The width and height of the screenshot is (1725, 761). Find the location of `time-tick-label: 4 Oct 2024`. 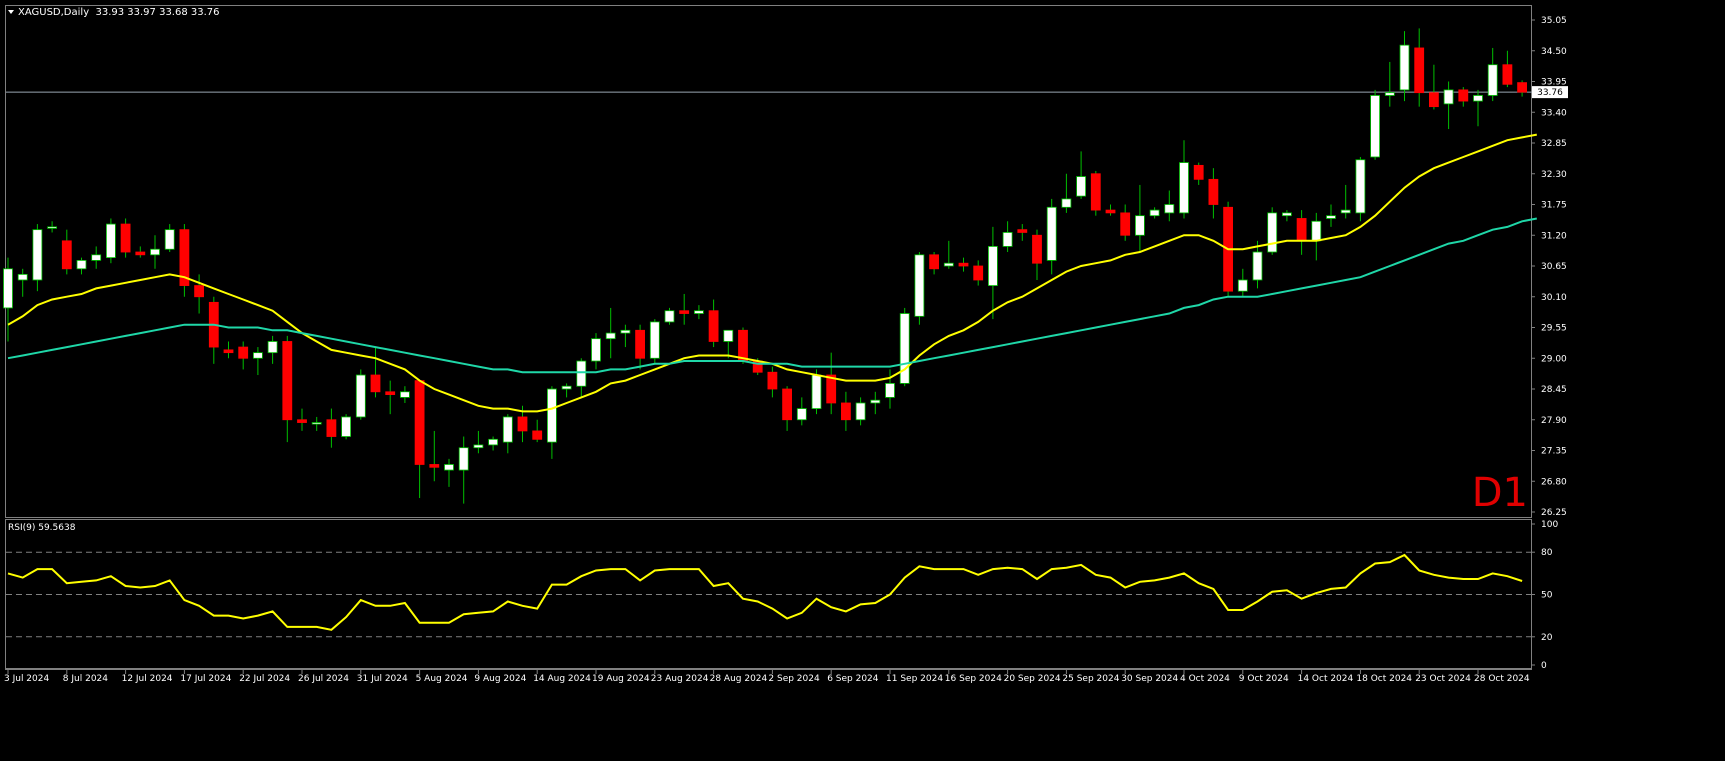

time-tick-label: 4 Oct 2024 is located at coordinates (1205, 679).